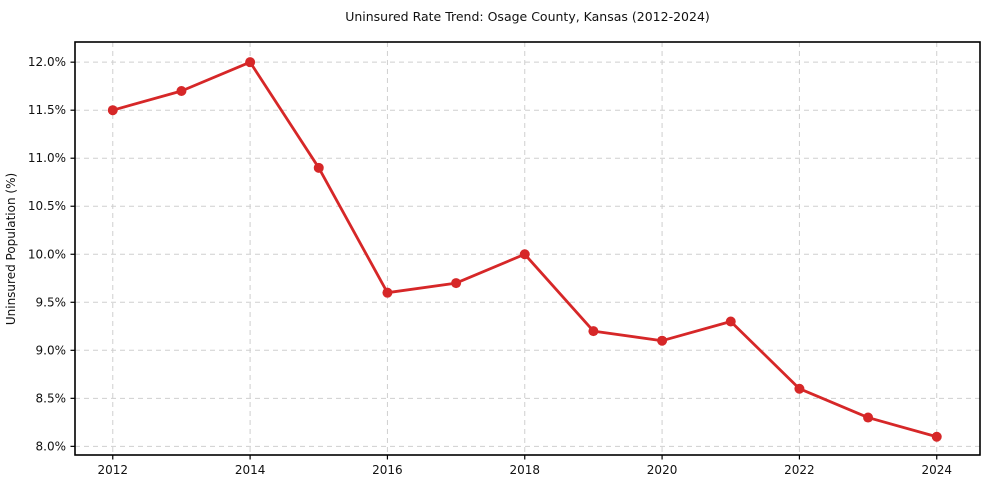  I want to click on y-tick-label: 8.0%, so click(51, 446).